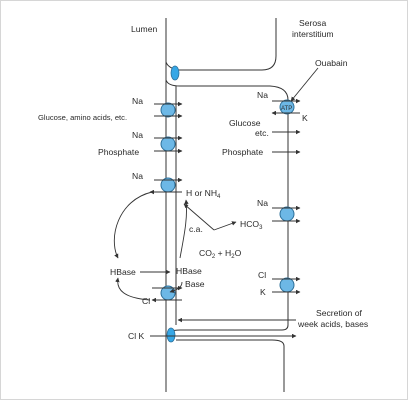 The image size is (408, 405). What do you see at coordinates (331, 63) in the screenshot?
I see `ouabain-label: Ouabain` at bounding box center [331, 63].